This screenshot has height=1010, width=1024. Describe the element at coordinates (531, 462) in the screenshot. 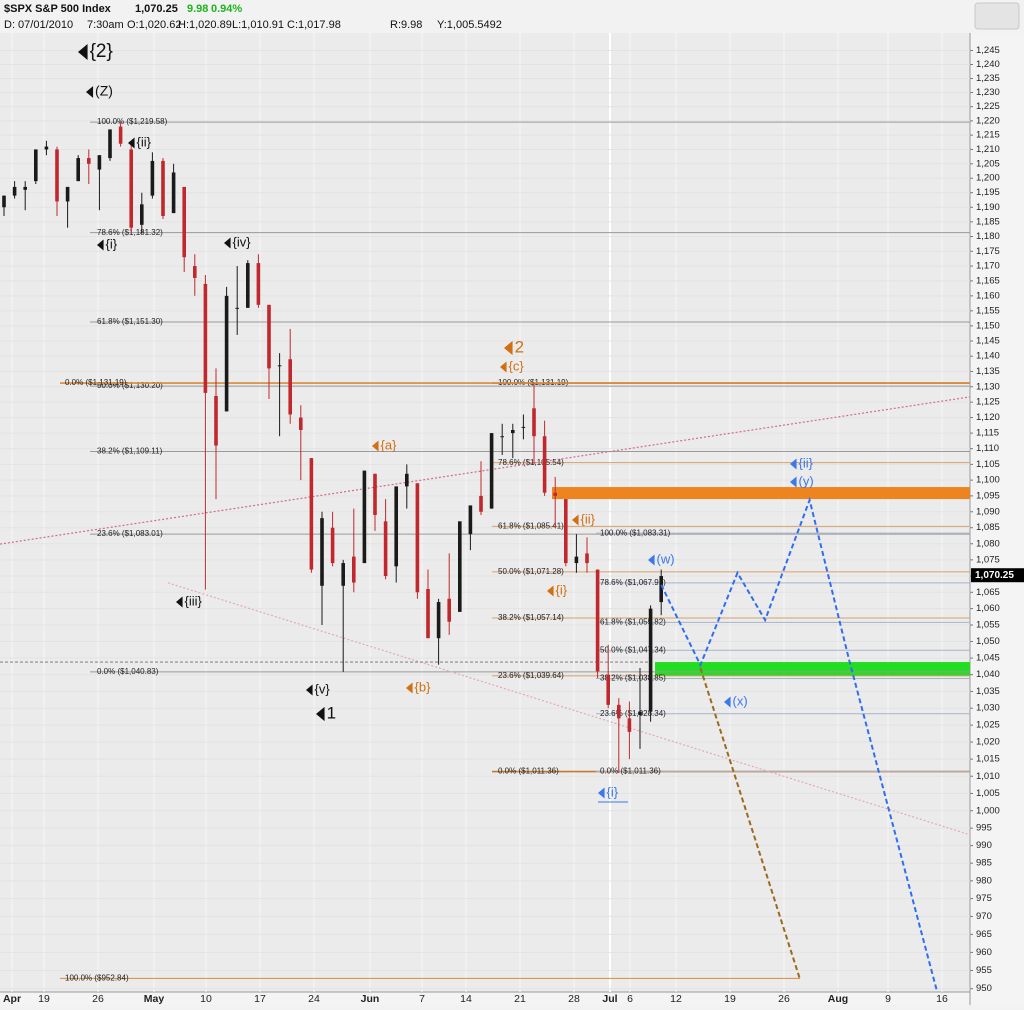

I see `fib-label: 78.6% ($1,105.54)` at that location.